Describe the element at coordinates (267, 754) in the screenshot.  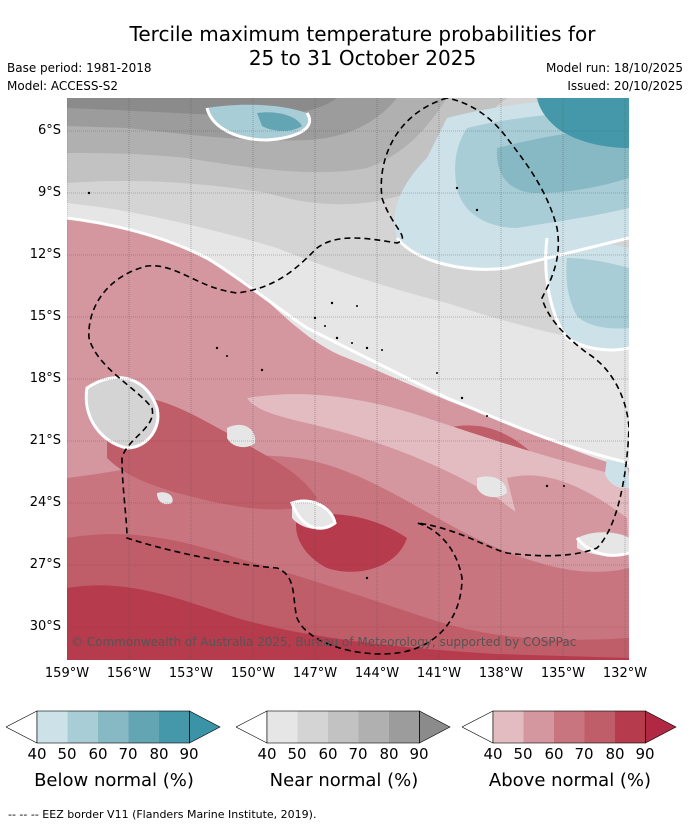
I see `cb-near-tick-40: 40` at that location.